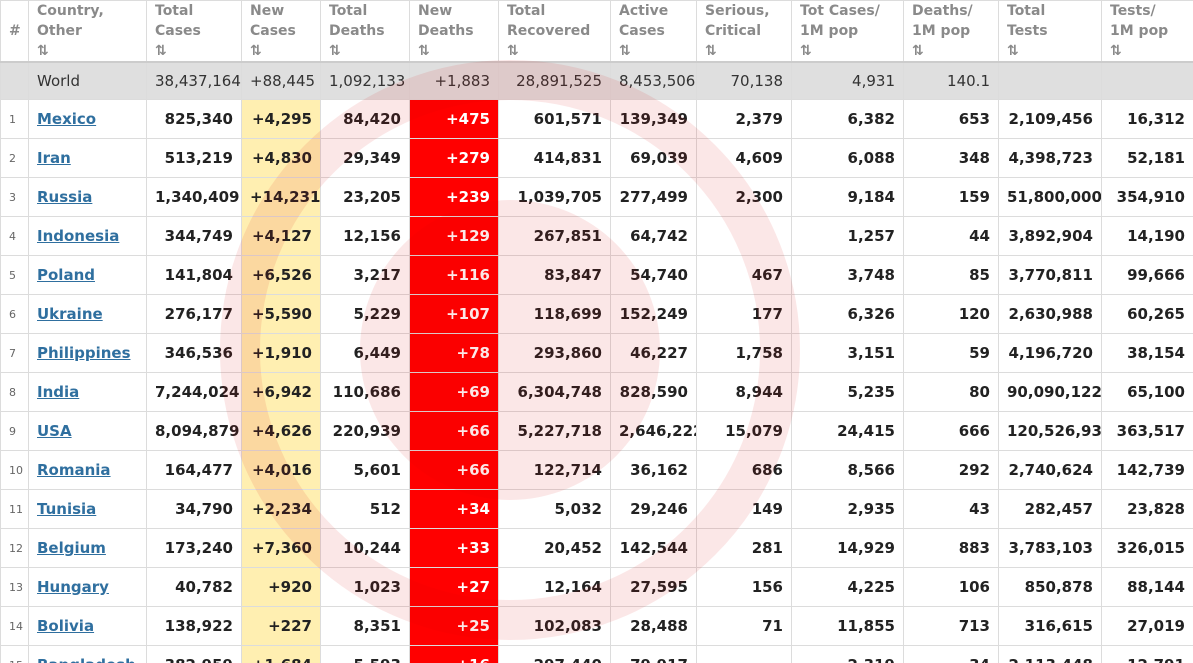  What do you see at coordinates (71, 548) in the screenshot?
I see `country-link: Belgium` at bounding box center [71, 548].